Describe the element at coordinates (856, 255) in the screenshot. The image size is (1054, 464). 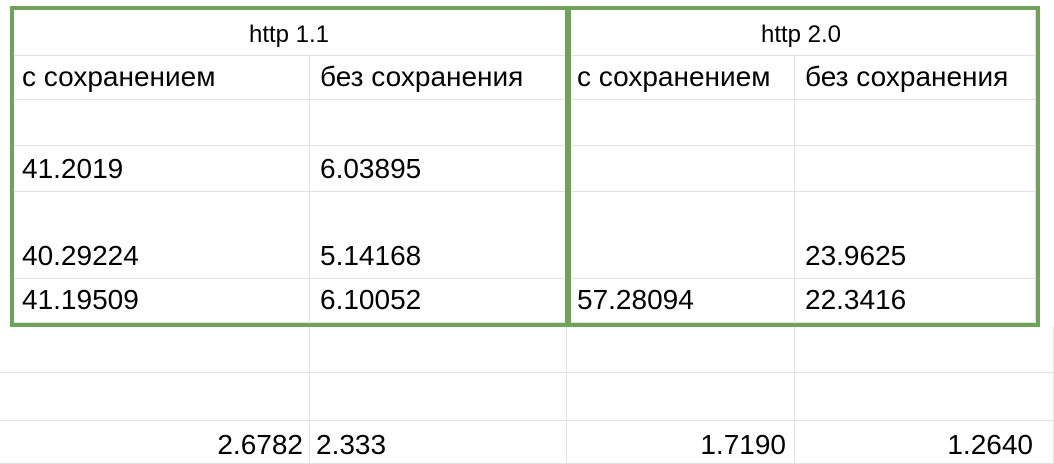
I see `cell-value: 23.9625` at that location.